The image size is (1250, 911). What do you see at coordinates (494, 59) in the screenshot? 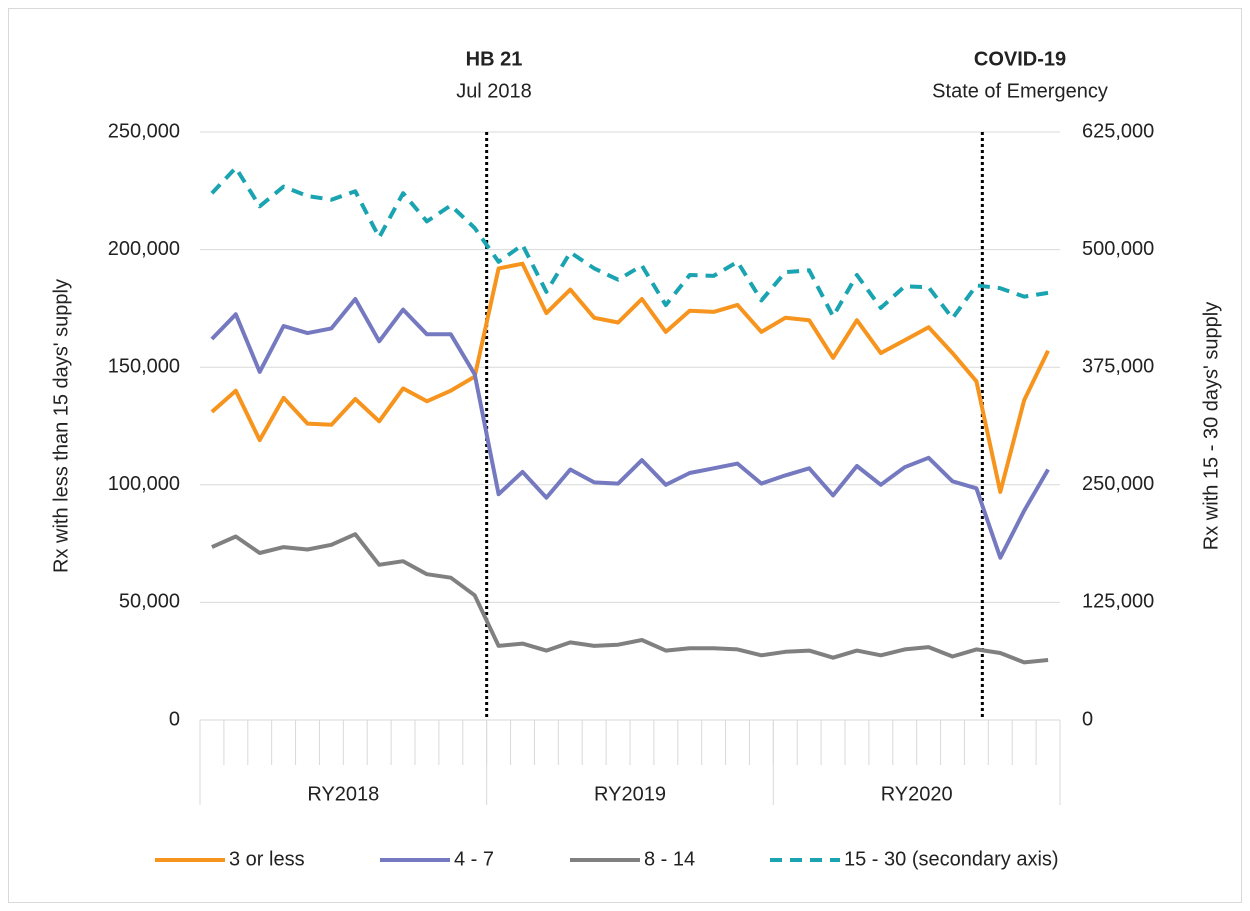
I see `annotation-title: HB 21` at bounding box center [494, 59].